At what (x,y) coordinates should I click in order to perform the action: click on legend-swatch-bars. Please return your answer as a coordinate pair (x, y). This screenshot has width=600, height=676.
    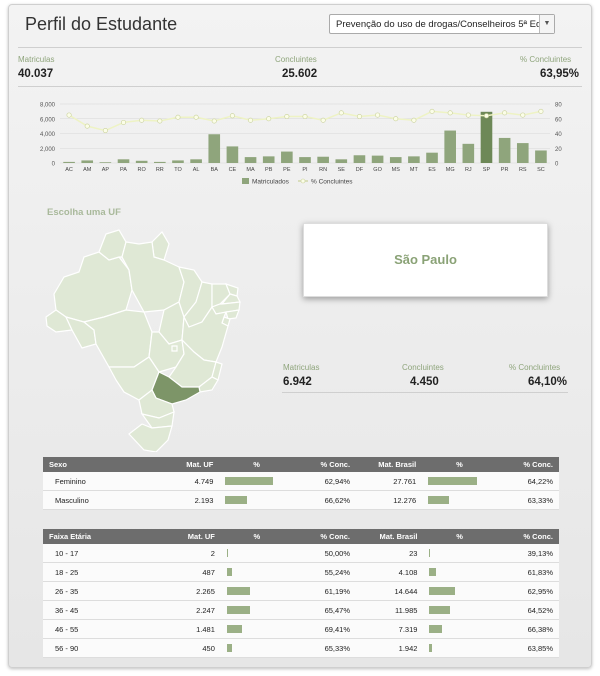
    Looking at the image, I should click on (245, 181).